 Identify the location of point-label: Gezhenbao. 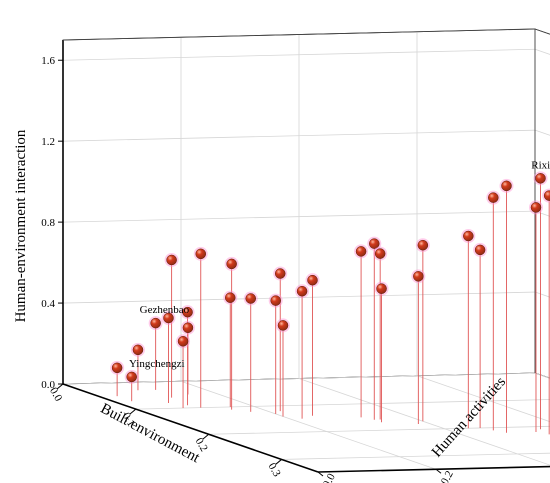
(165, 310).